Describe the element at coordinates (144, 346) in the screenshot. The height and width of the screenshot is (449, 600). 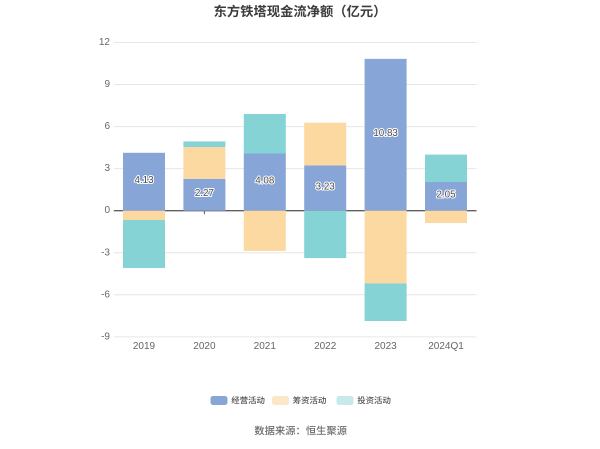
I see `svg-text: 2019` at that location.